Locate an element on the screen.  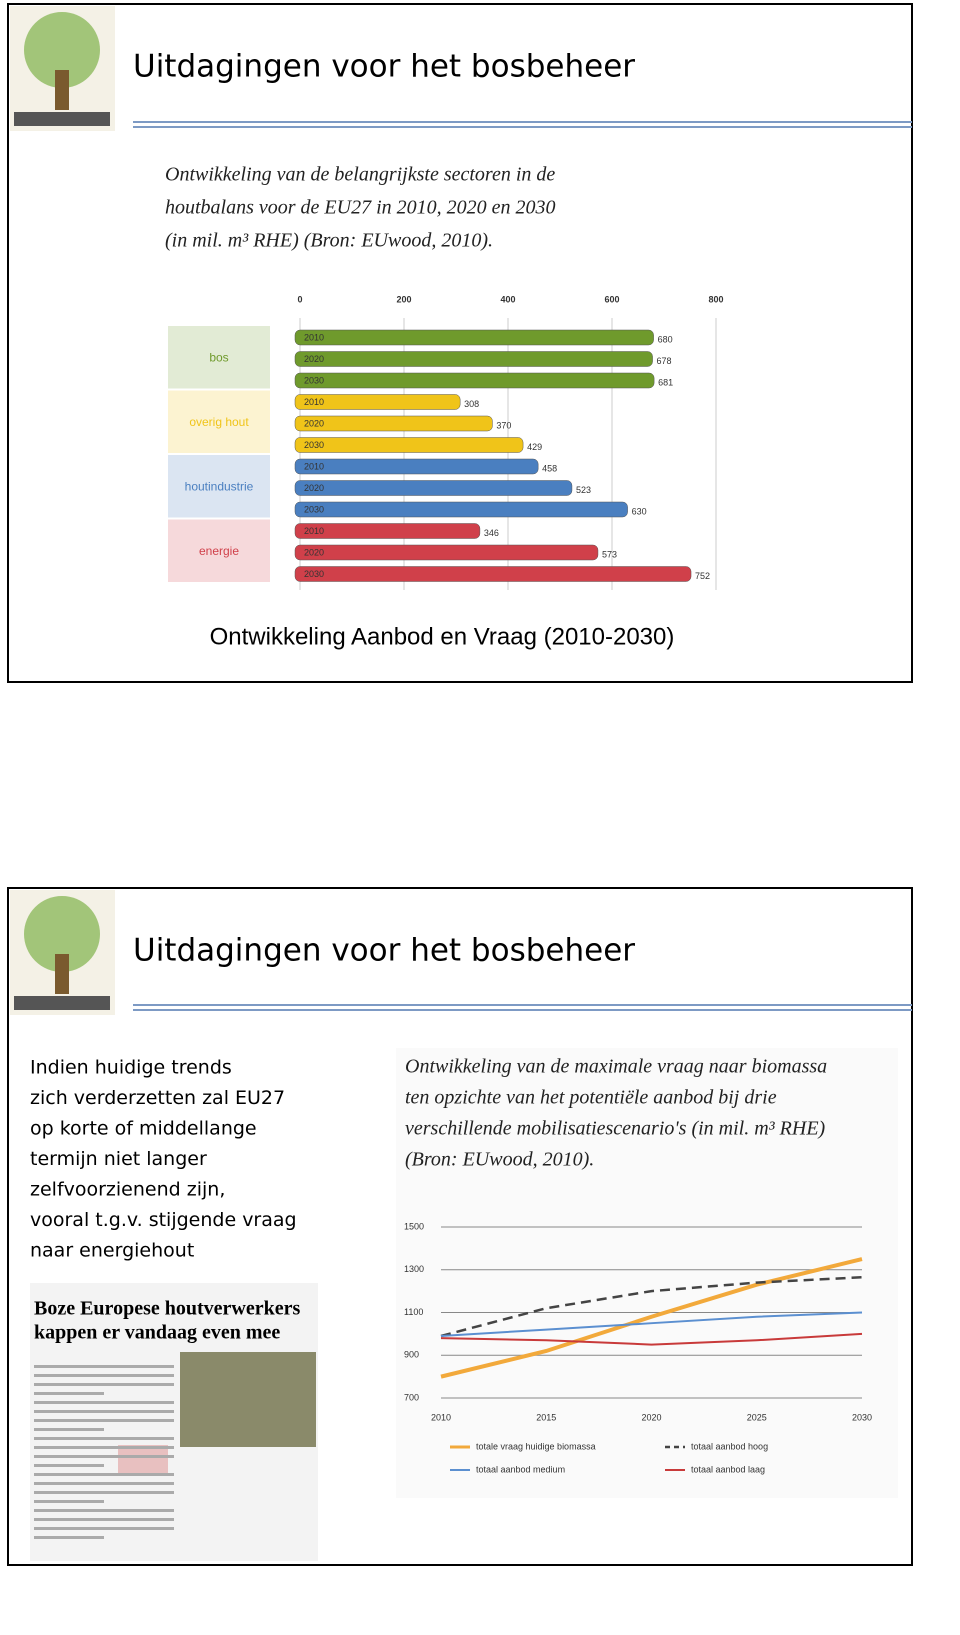
group-label: houtindustrie is located at coordinates (219, 486).